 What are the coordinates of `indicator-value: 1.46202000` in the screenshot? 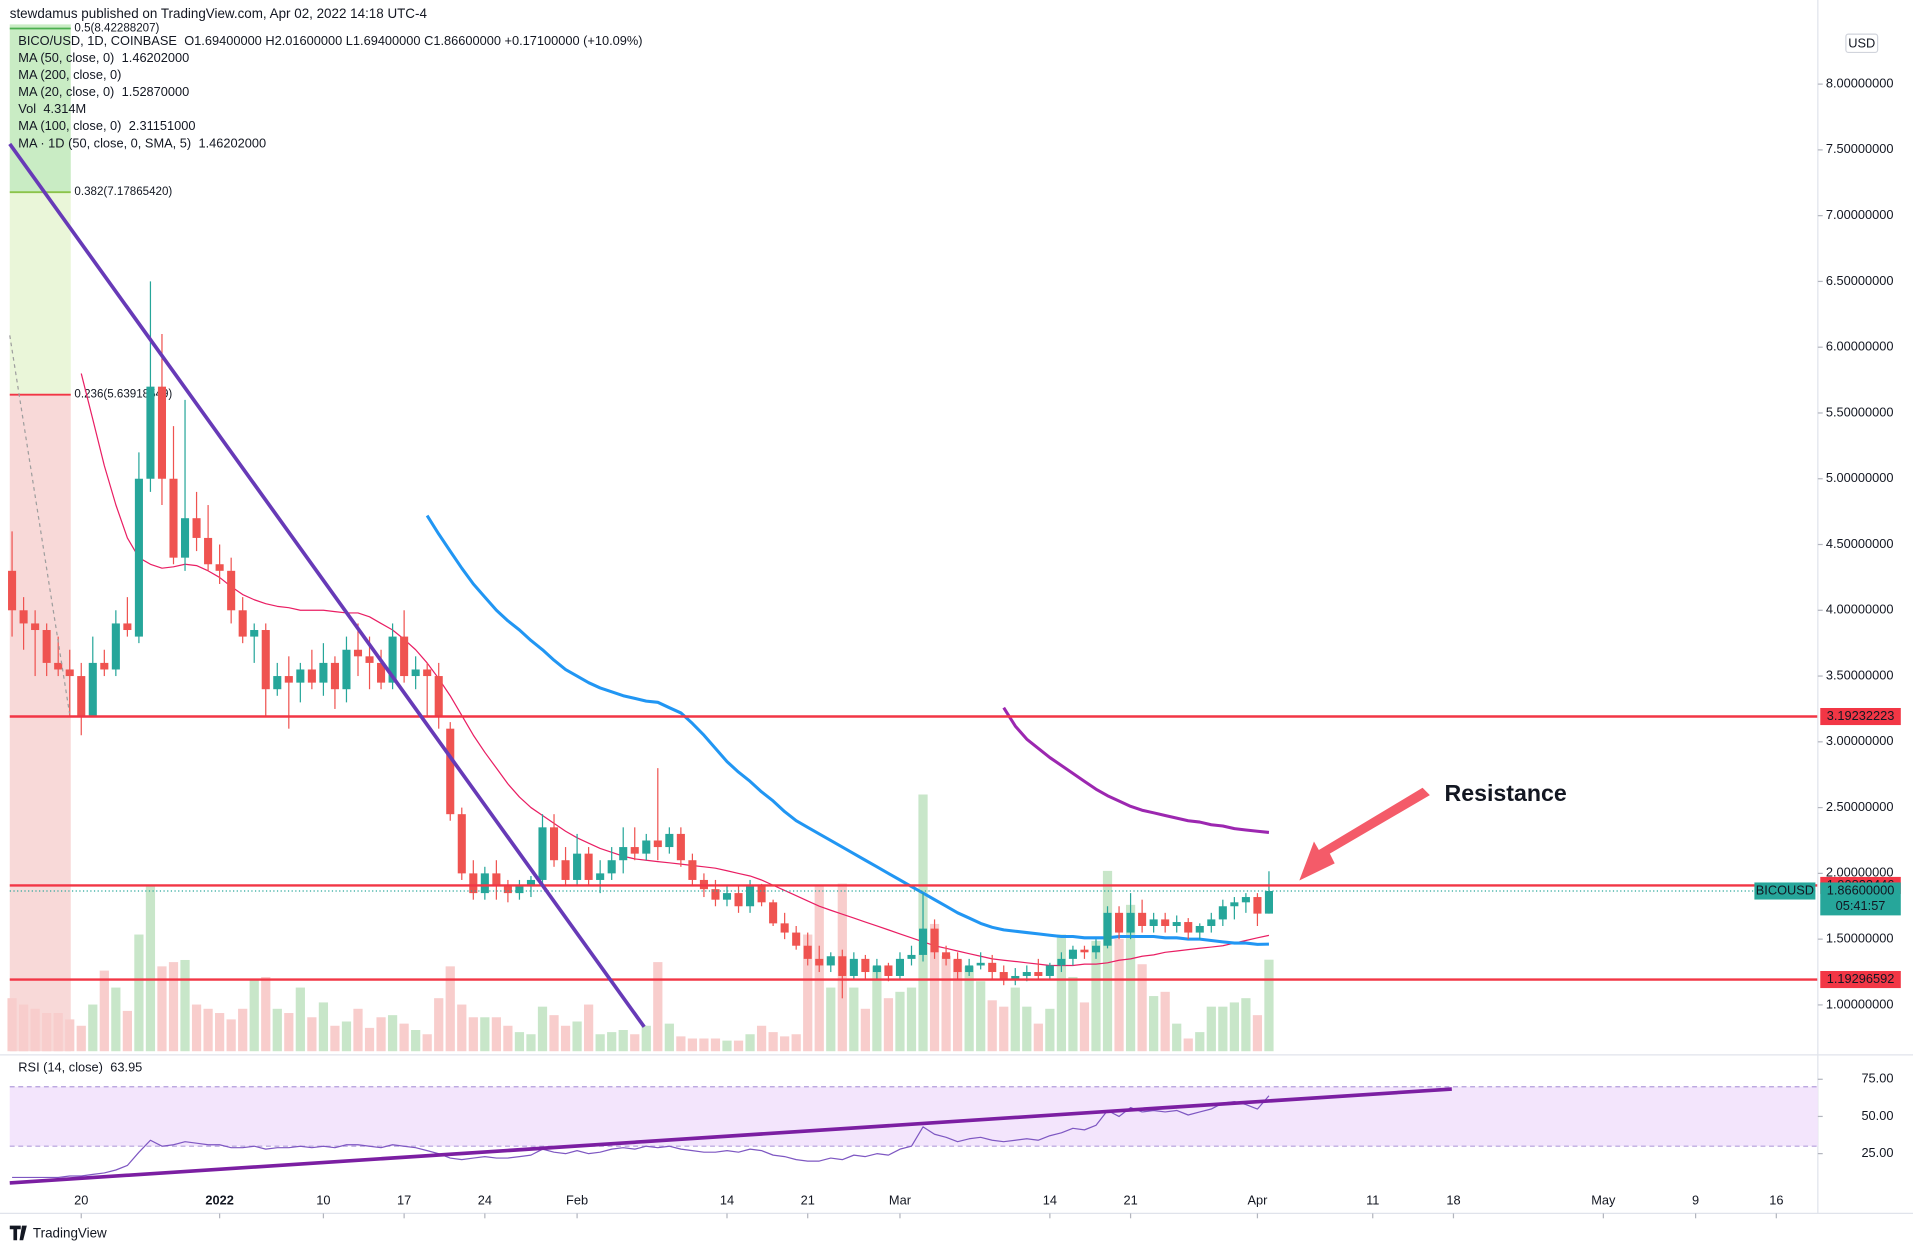 It's located at (156, 57).